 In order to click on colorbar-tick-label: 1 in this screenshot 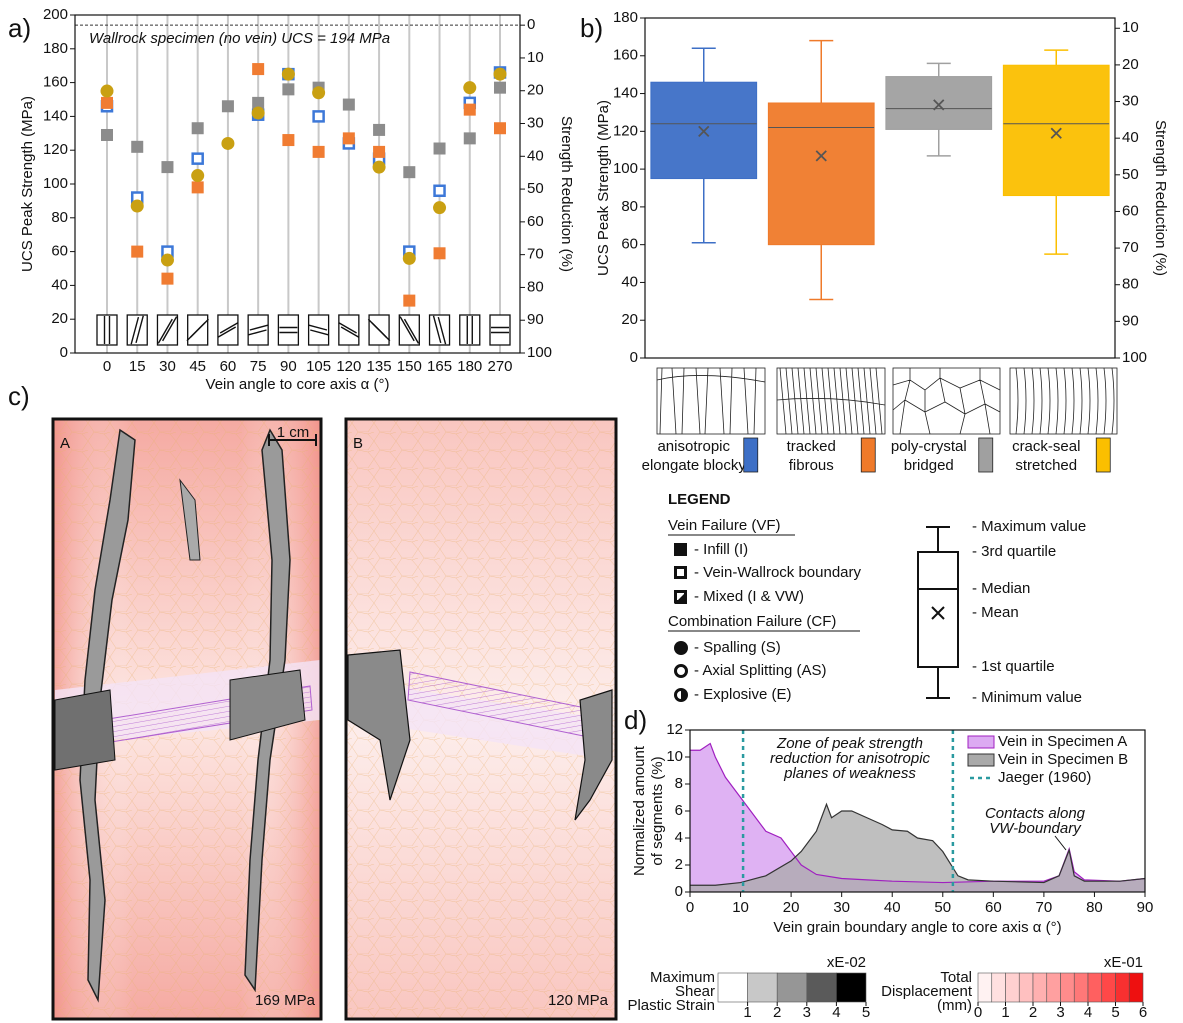, I will do `click(747, 1012)`.